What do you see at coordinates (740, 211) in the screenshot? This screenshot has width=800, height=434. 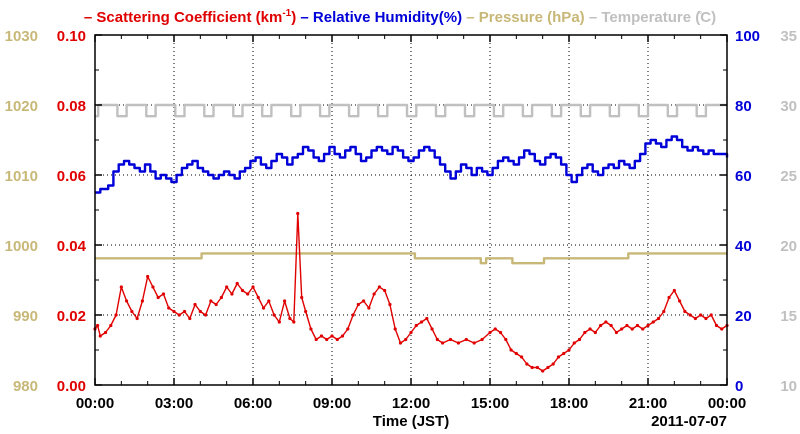 I see `humidity-axis: 0 20 40 60 80 100` at bounding box center [740, 211].